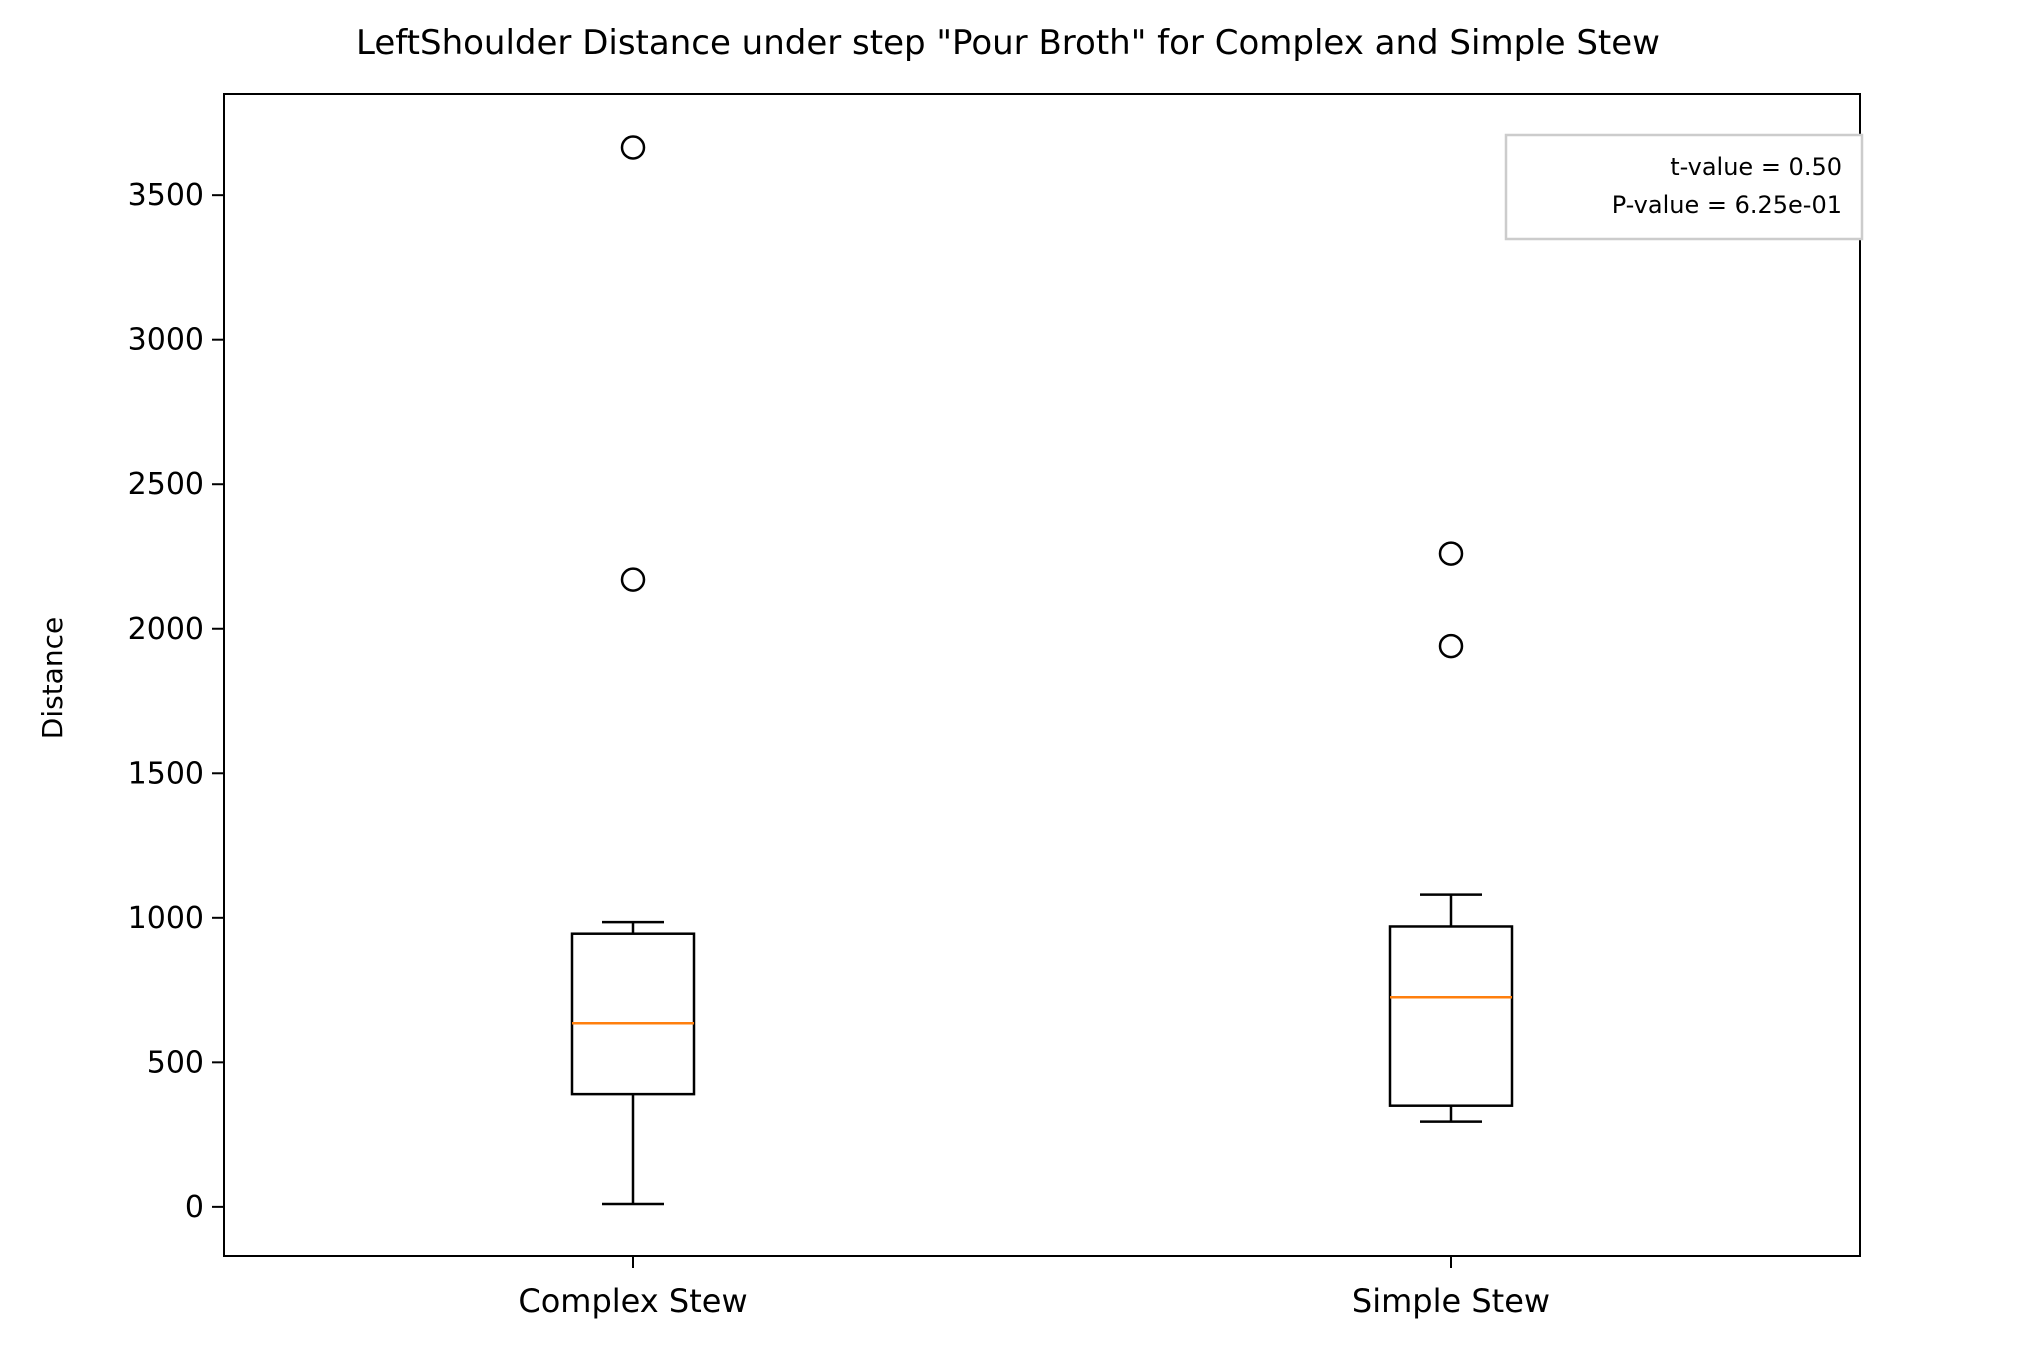 This screenshot has width=2024, height=1351. Describe the element at coordinates (166, 195) in the screenshot. I see `y-tick-label: 3500` at that location.